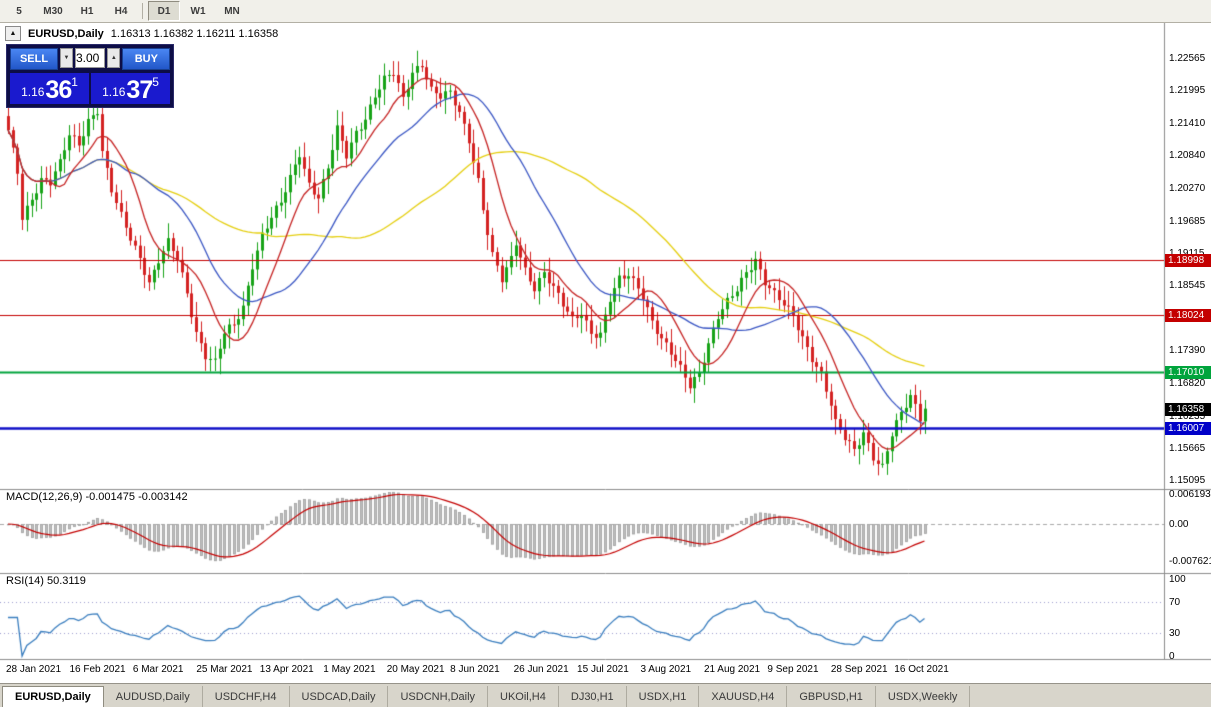 The image size is (1211, 707). Describe the element at coordinates (1187, 156) in the screenshot. I see `price-axis-label: 1.20840` at that location.